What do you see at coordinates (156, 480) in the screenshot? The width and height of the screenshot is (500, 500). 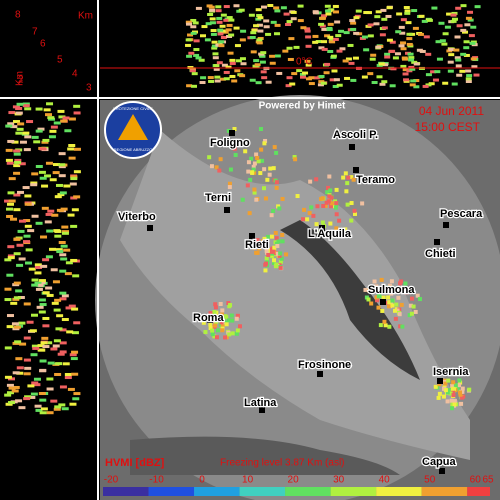 I see `legend-tick: -10` at bounding box center [156, 480].